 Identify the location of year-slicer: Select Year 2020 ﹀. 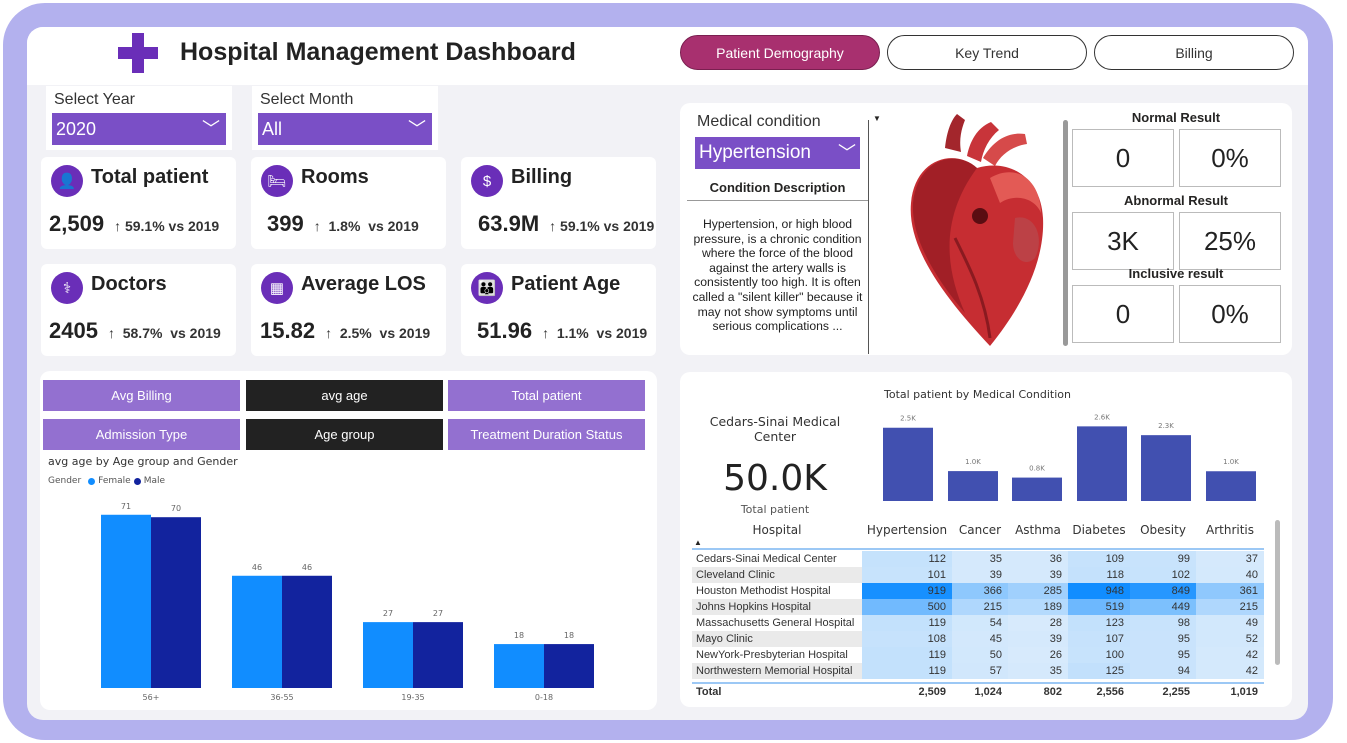
(139, 118).